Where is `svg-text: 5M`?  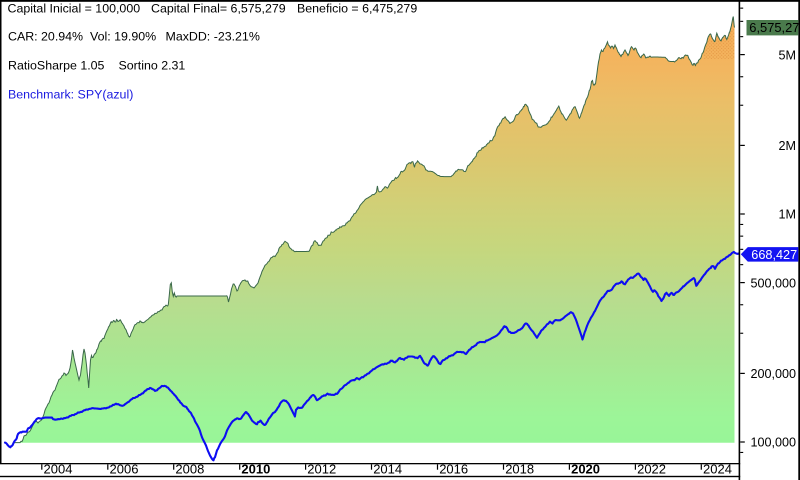 svg-text: 5M is located at coordinates (788, 55).